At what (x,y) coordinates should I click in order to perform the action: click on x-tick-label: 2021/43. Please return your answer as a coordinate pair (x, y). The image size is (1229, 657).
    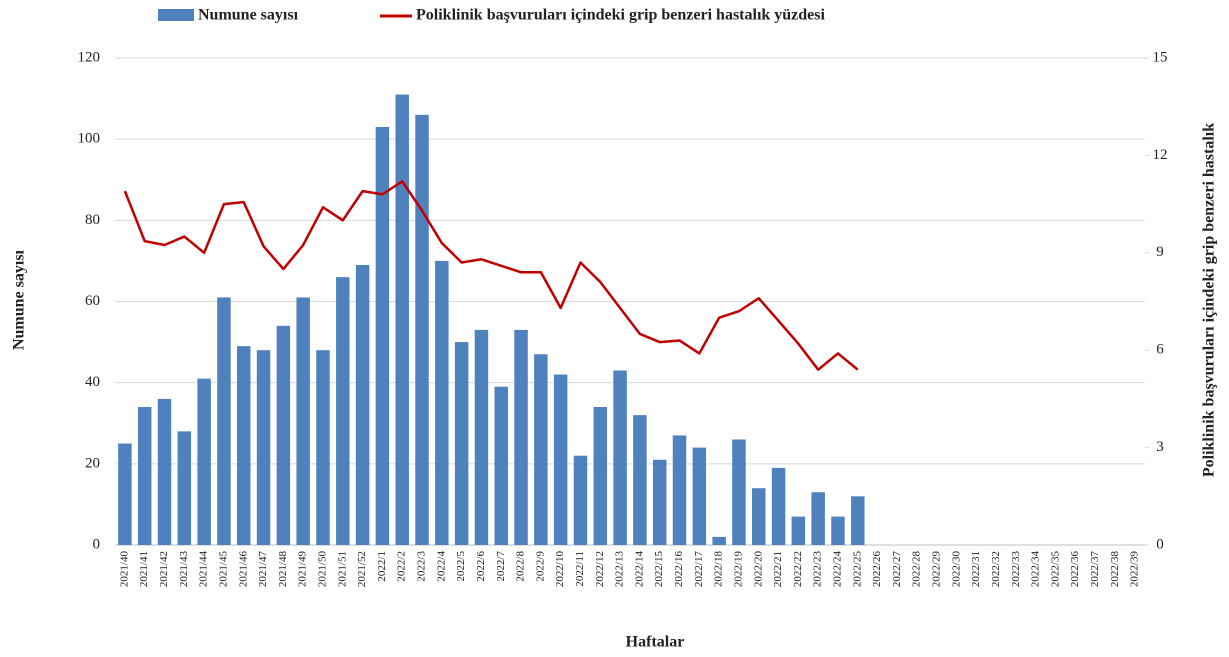
    Looking at the image, I should click on (184, 569).